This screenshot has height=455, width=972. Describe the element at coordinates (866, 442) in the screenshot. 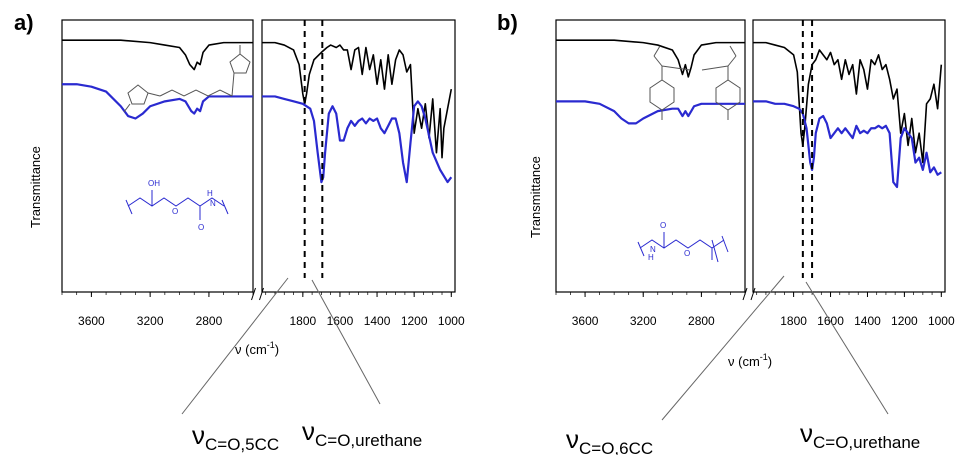

I see `annotation-b2-subscript: C=O,urethane` at that location.